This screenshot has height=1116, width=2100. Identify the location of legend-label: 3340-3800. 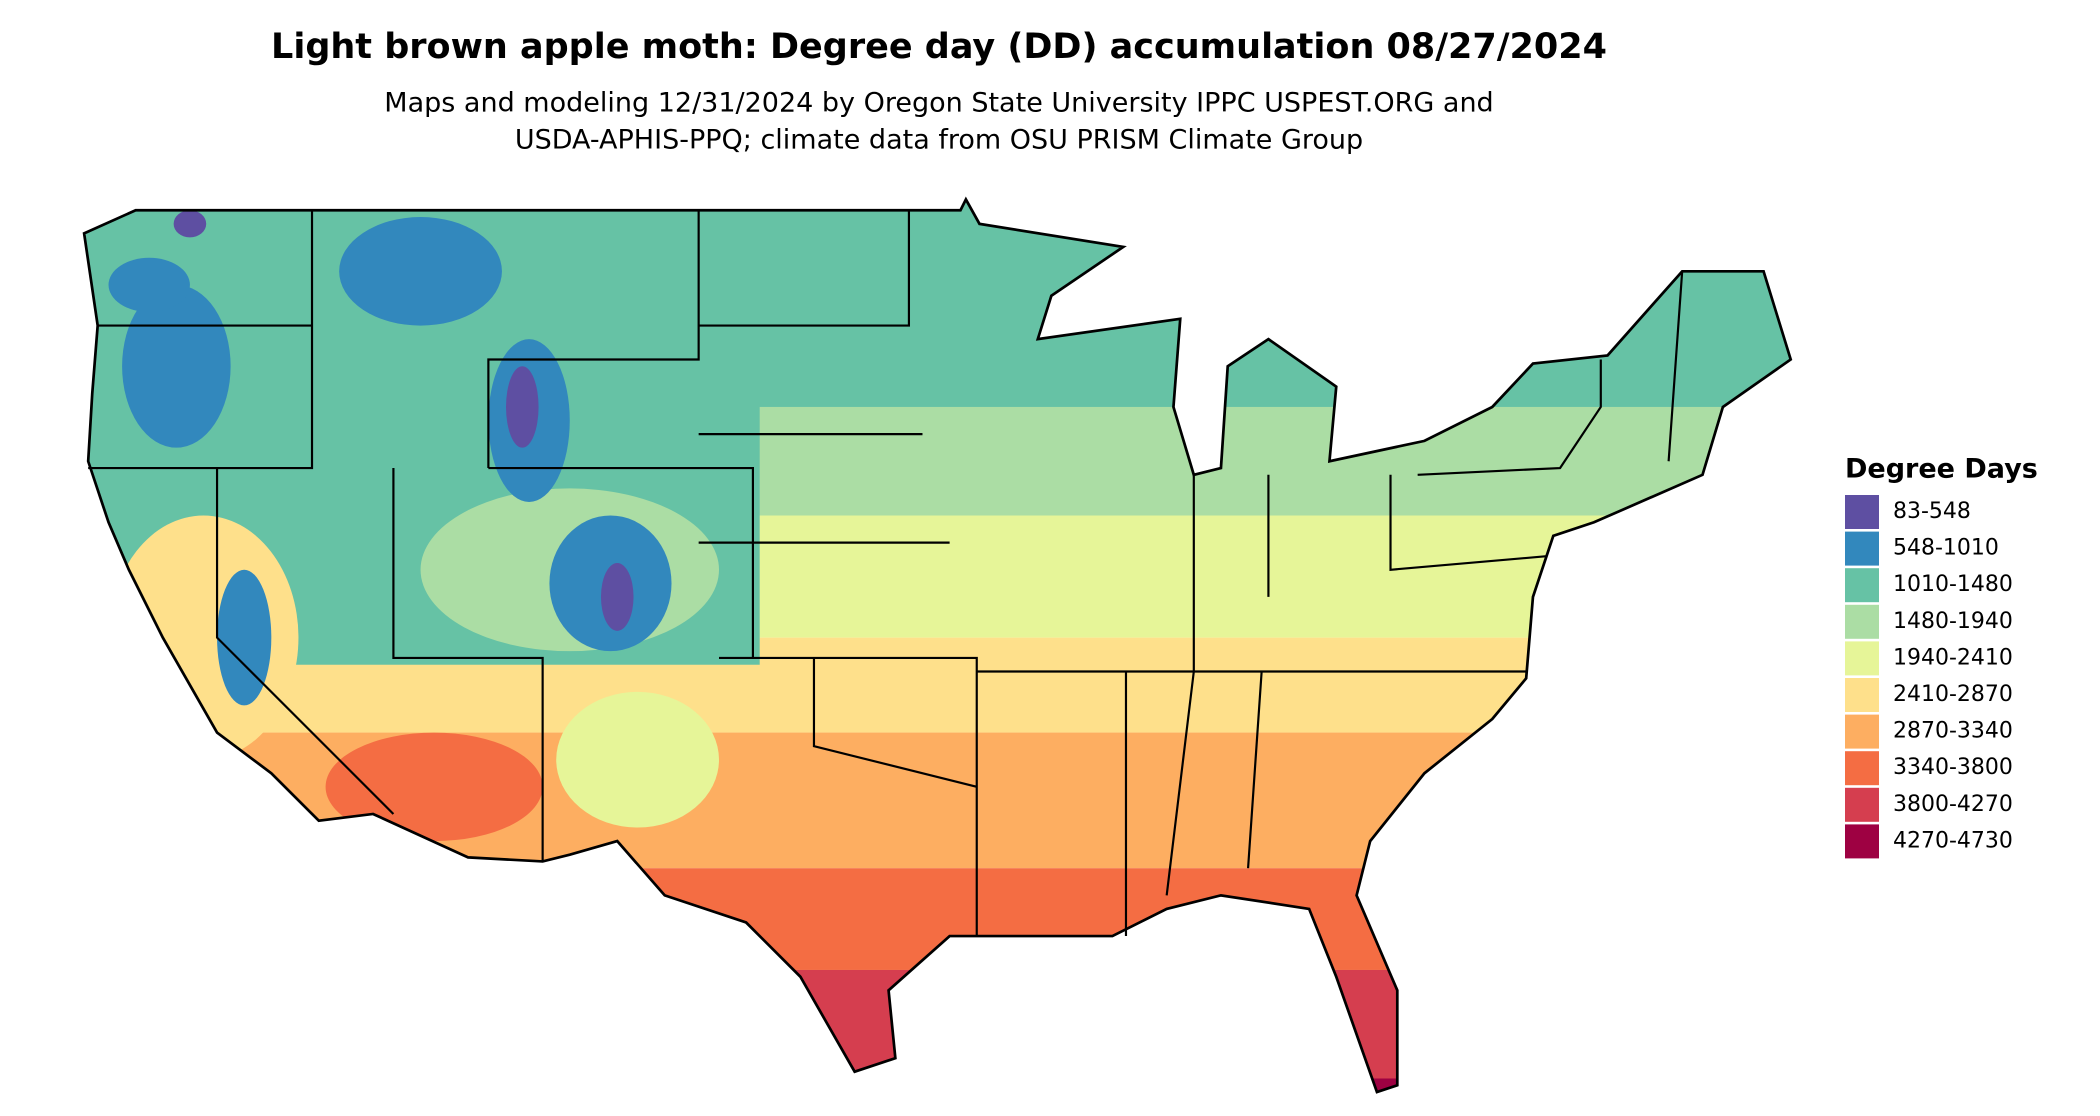
(1953, 767).